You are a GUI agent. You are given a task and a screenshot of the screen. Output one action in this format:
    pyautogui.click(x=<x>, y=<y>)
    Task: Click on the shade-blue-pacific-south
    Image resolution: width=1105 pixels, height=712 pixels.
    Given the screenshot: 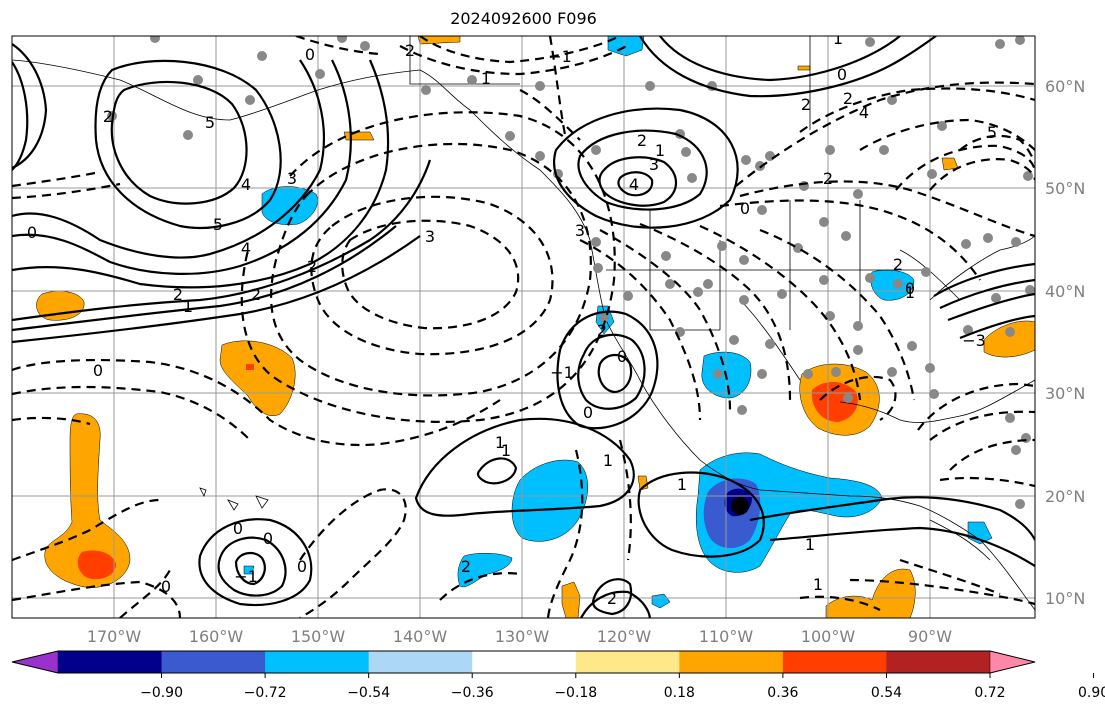 What is the action you would take?
    pyautogui.click(x=485, y=570)
    